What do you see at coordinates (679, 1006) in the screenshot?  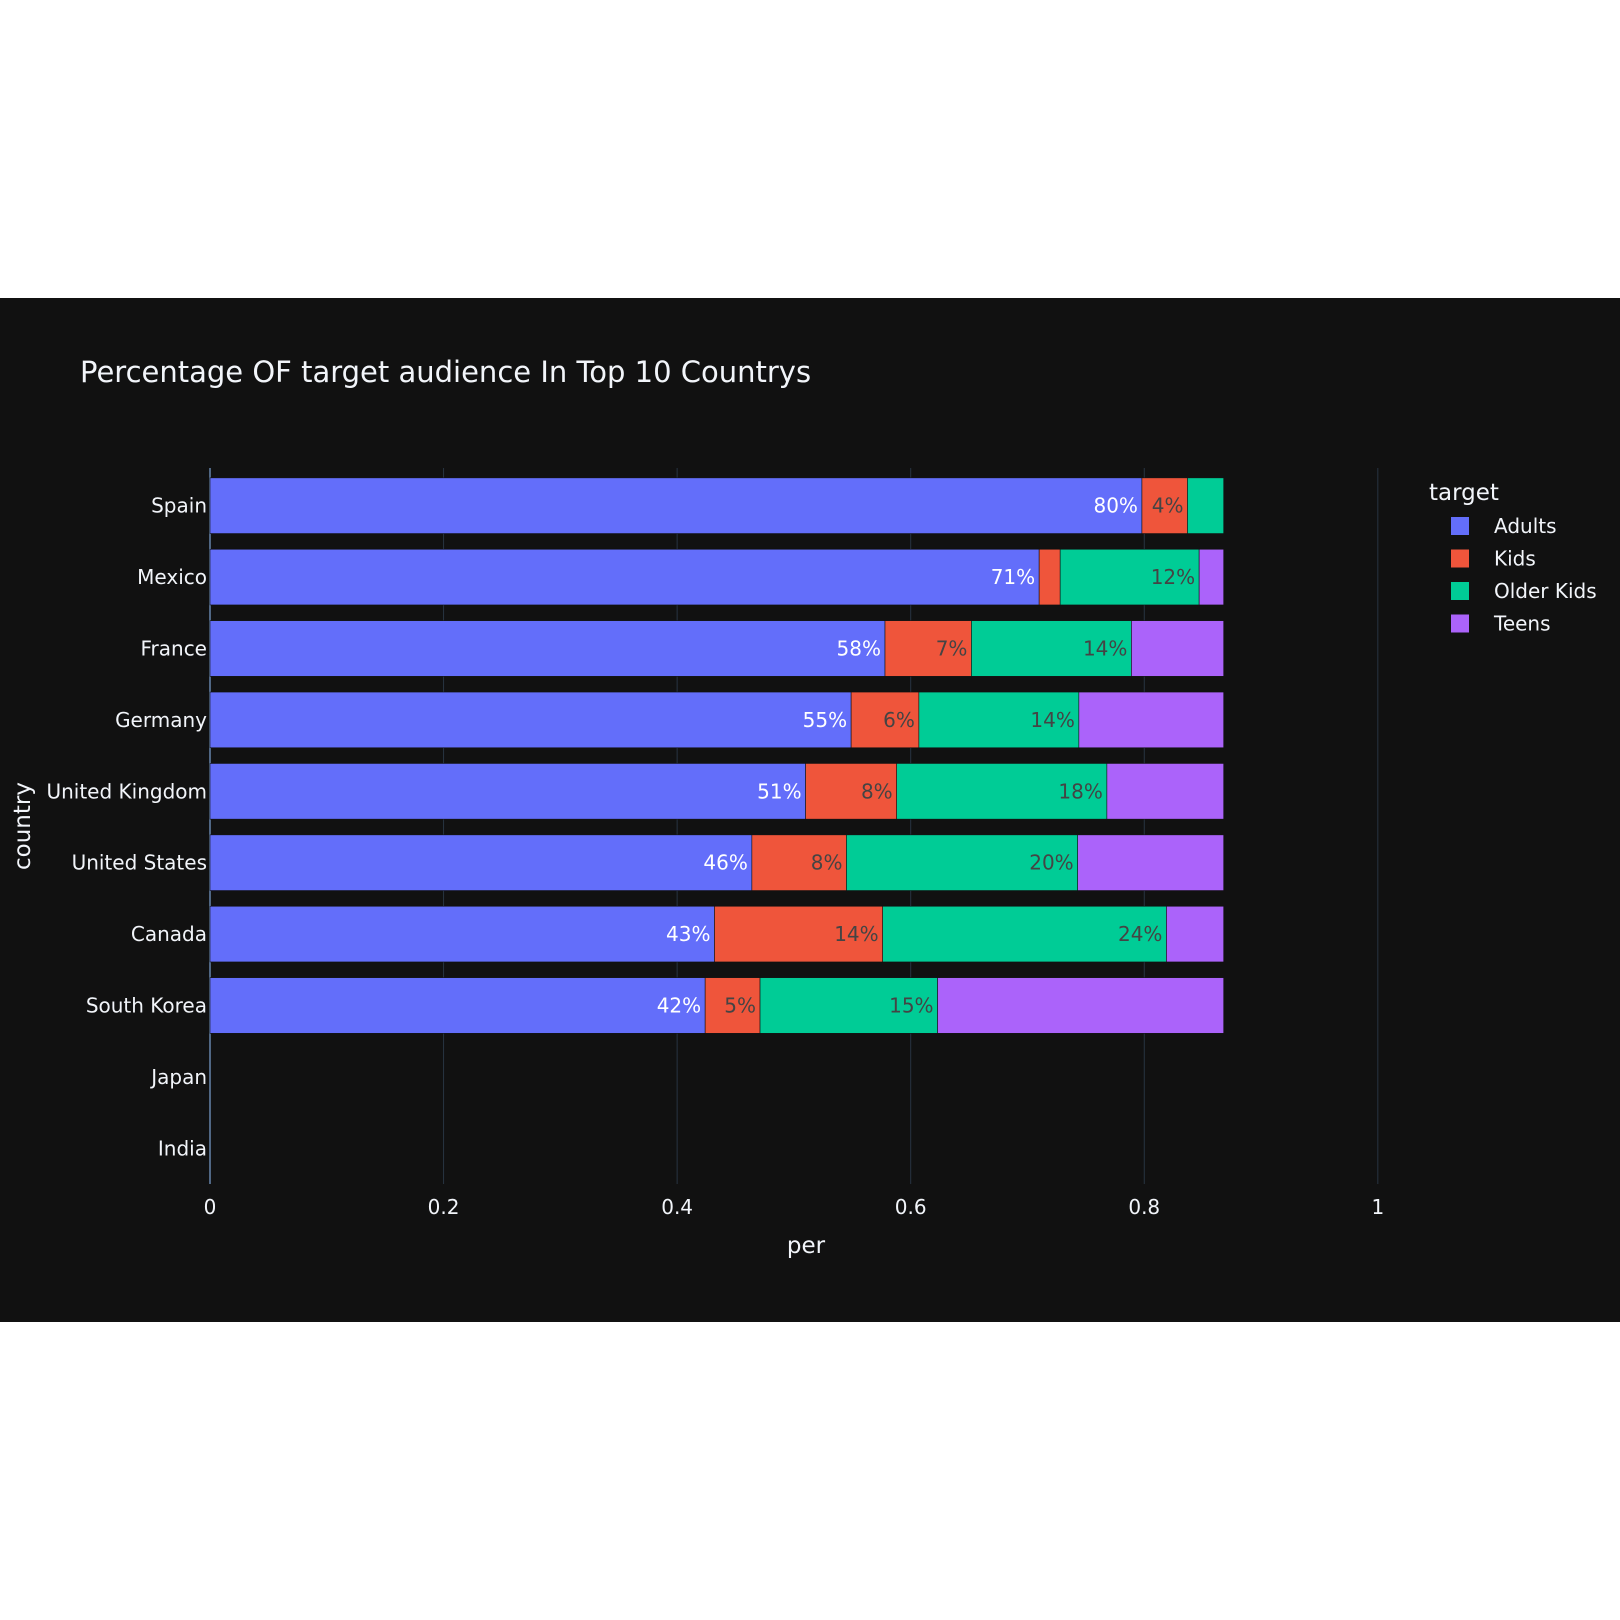 I see `bar-label-adults-south-korea: 42%` at bounding box center [679, 1006].